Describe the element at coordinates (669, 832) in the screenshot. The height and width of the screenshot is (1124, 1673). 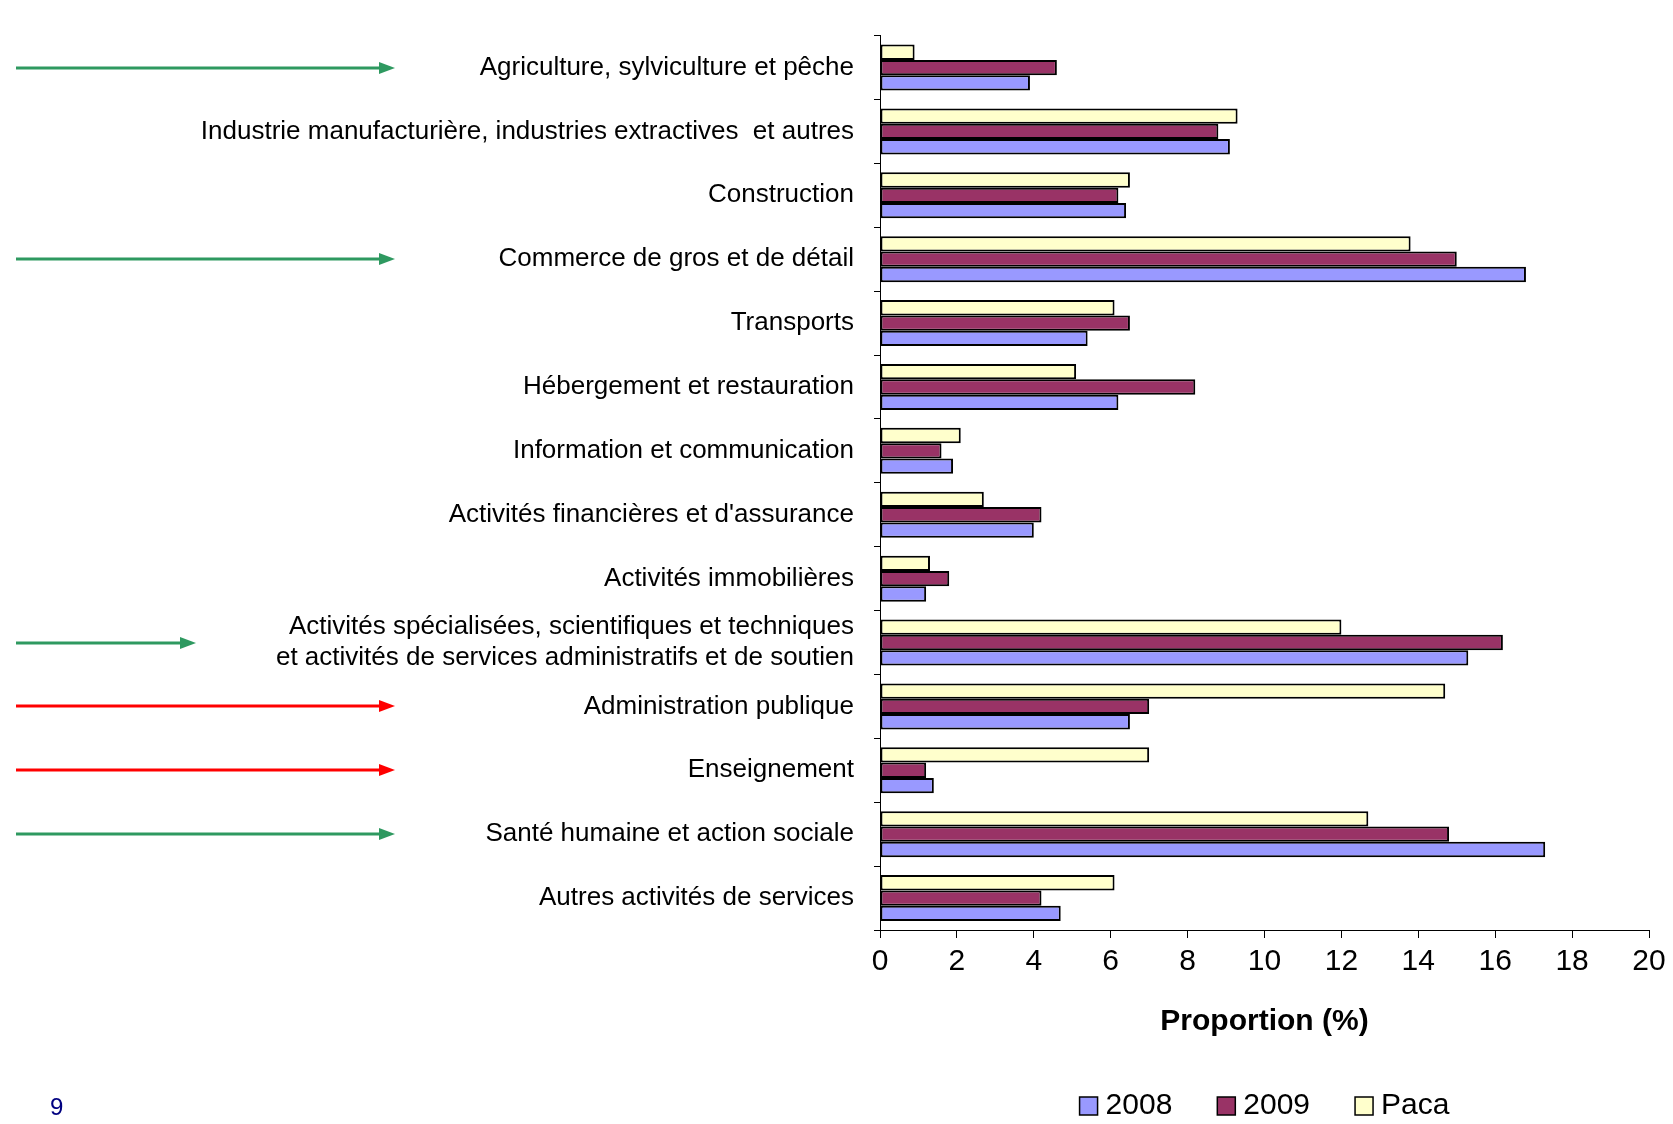
I see `y-tick-label: Santé humaine et action sociale` at that location.